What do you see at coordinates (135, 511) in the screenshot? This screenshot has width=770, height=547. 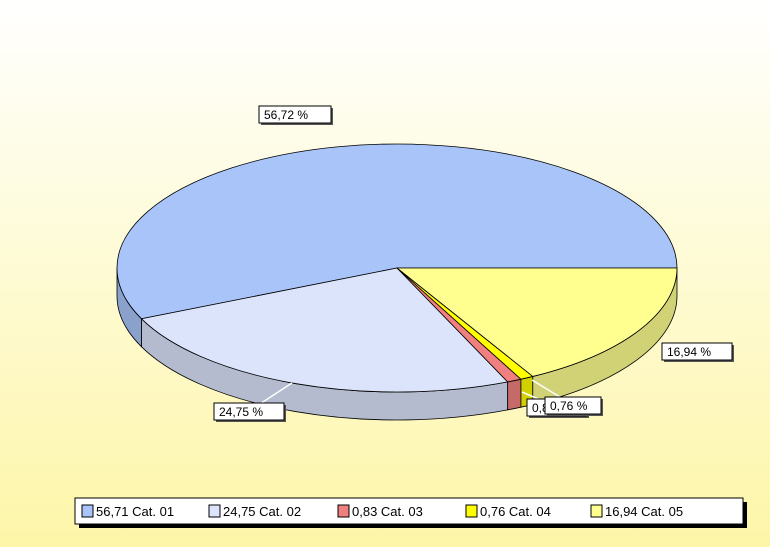 I see `legend-label-1: 56,71 Cat. 01` at bounding box center [135, 511].